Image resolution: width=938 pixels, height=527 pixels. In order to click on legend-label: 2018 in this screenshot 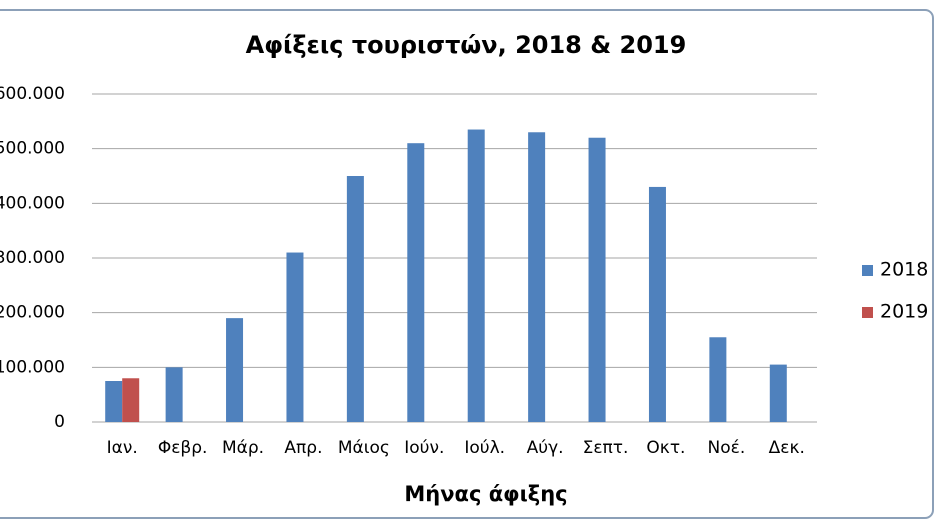, I will do `click(904, 270)`.